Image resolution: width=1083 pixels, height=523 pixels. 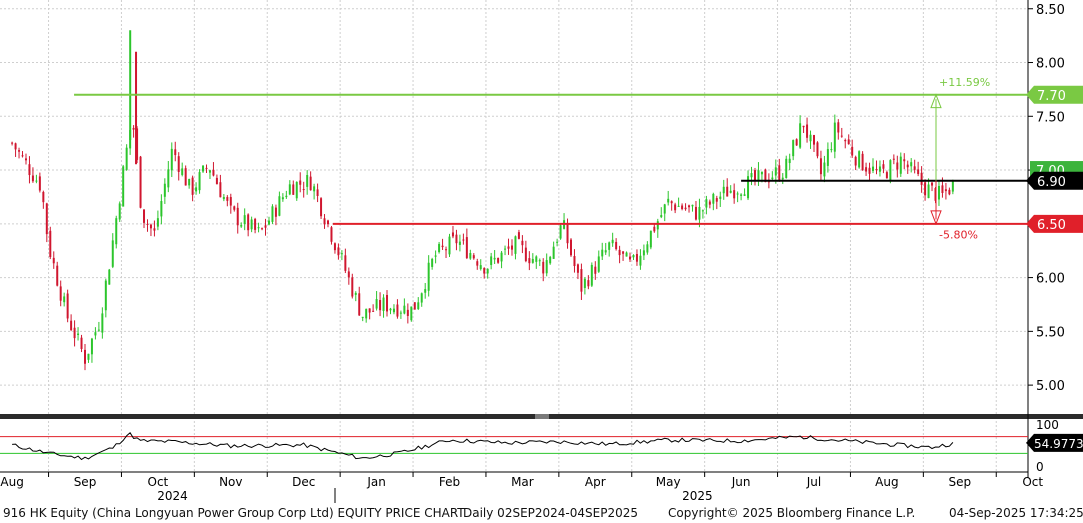 What do you see at coordinates (522, 482) in the screenshot?
I see `x-tick-label: Mar` at bounding box center [522, 482].